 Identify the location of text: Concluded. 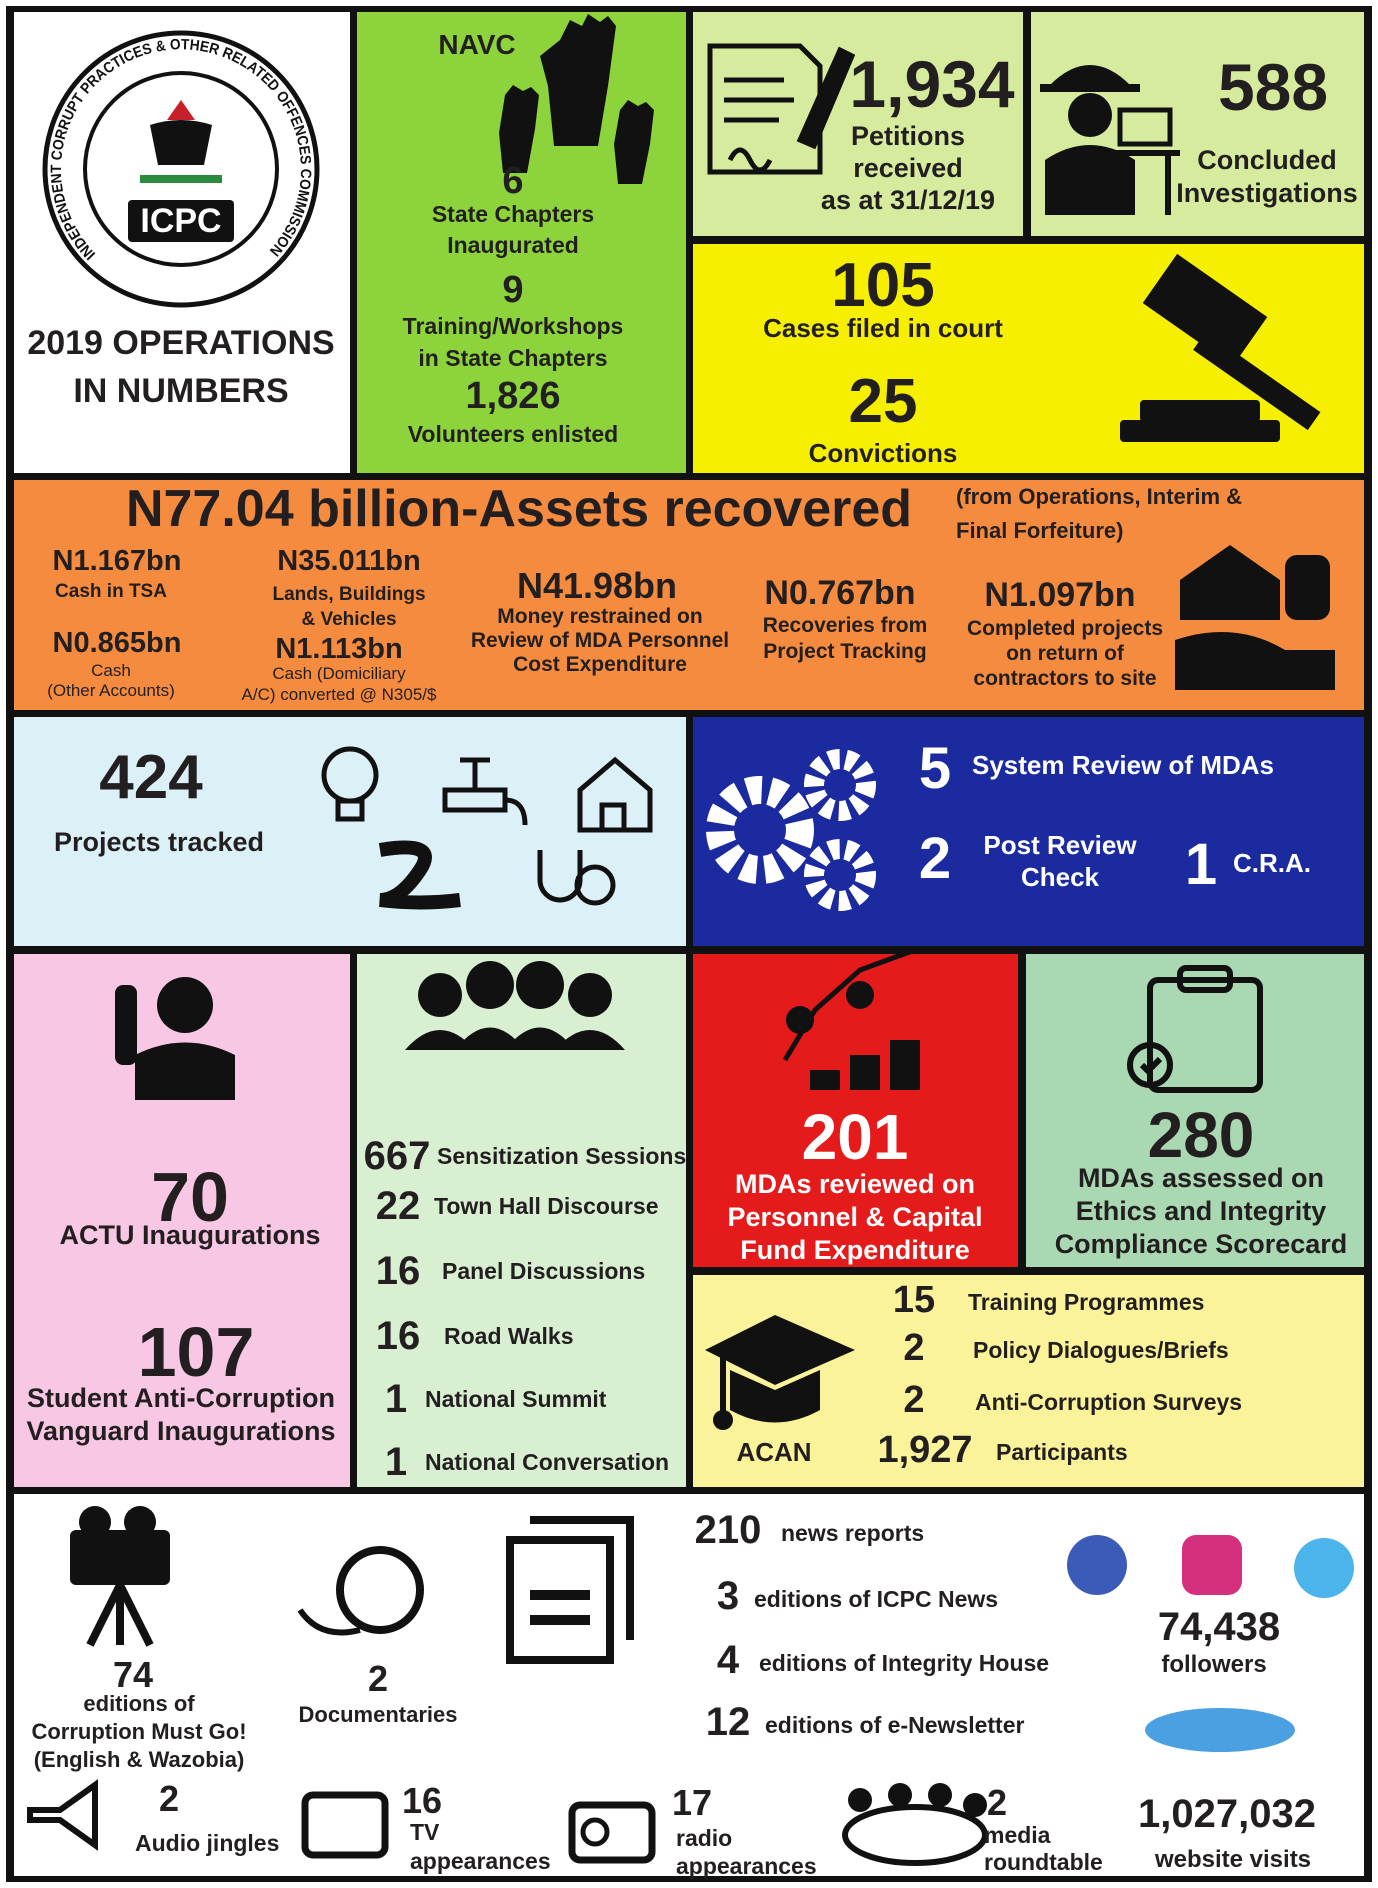
(1267, 159).